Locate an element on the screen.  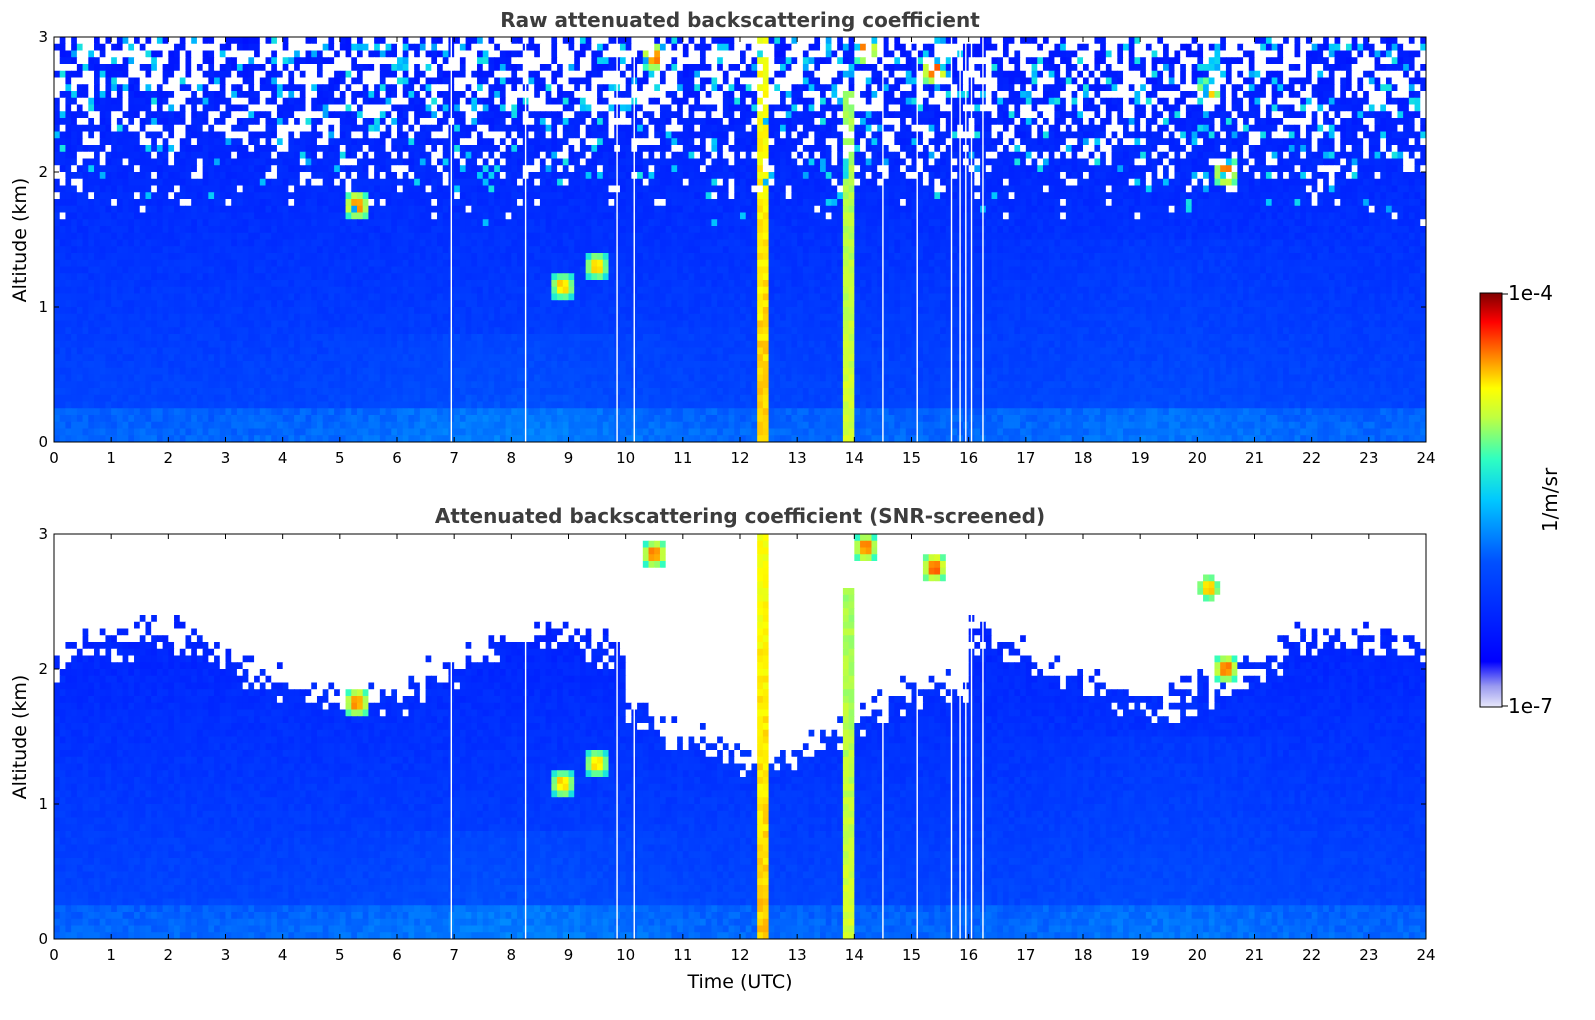
y-axis-label-raw: Altitude (km) is located at coordinates (20, 240).